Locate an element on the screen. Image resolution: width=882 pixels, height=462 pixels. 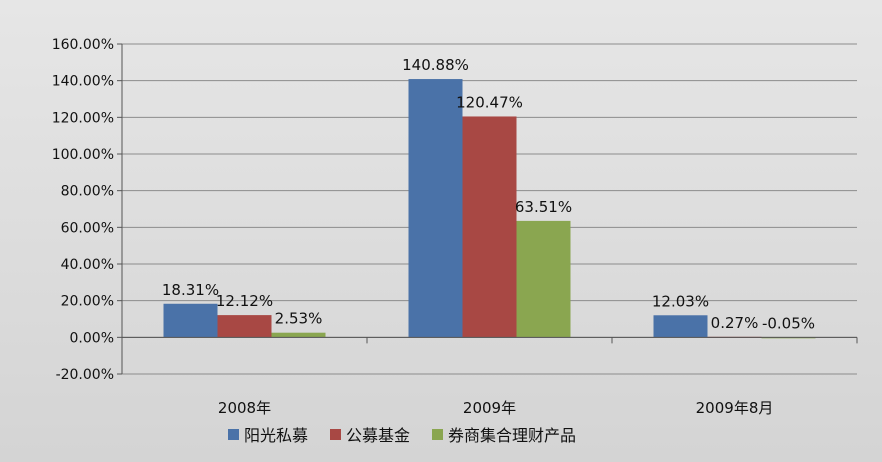
data-label: 140.88% is located at coordinates (435, 65).